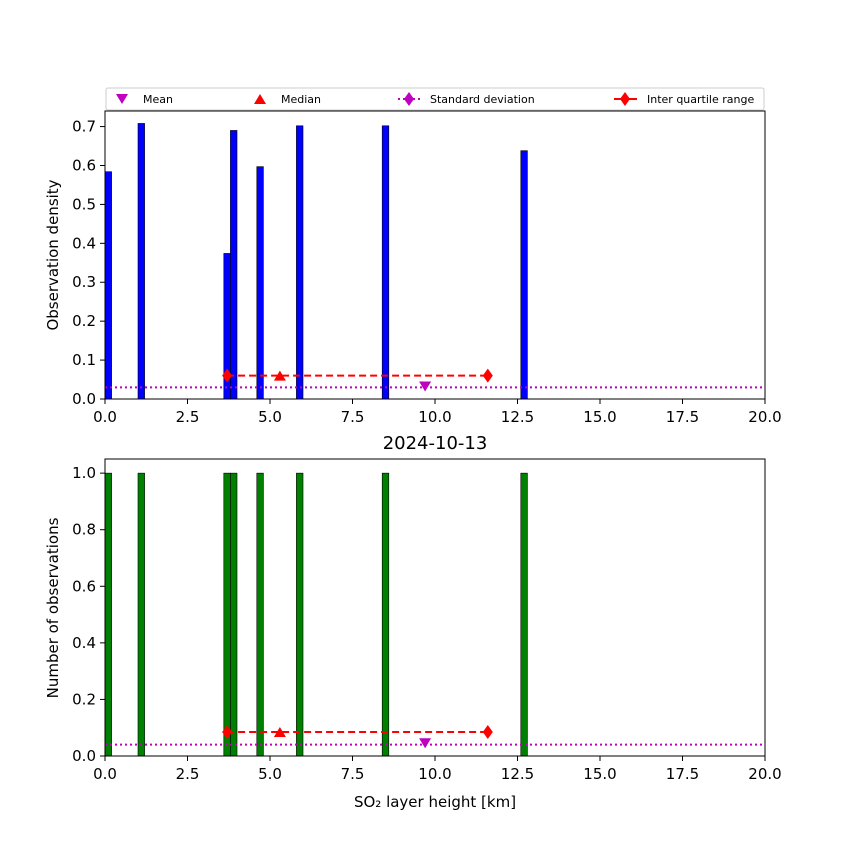 This screenshot has width=850, height=850. Describe the element at coordinates (764, 417) in the screenshot. I see `top-xtick-label-8: 20.0` at that location.